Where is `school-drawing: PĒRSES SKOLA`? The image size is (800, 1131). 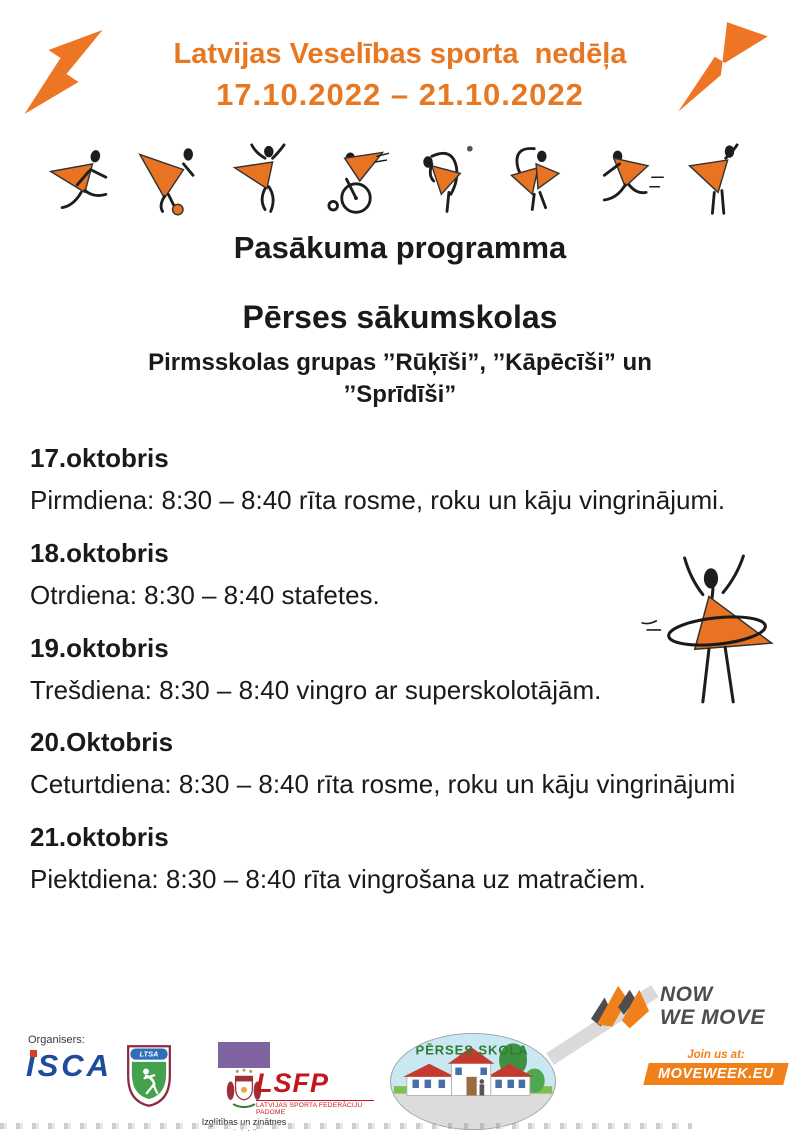 school-drawing: PĒRSES SKOLA is located at coordinates (473, 1081).